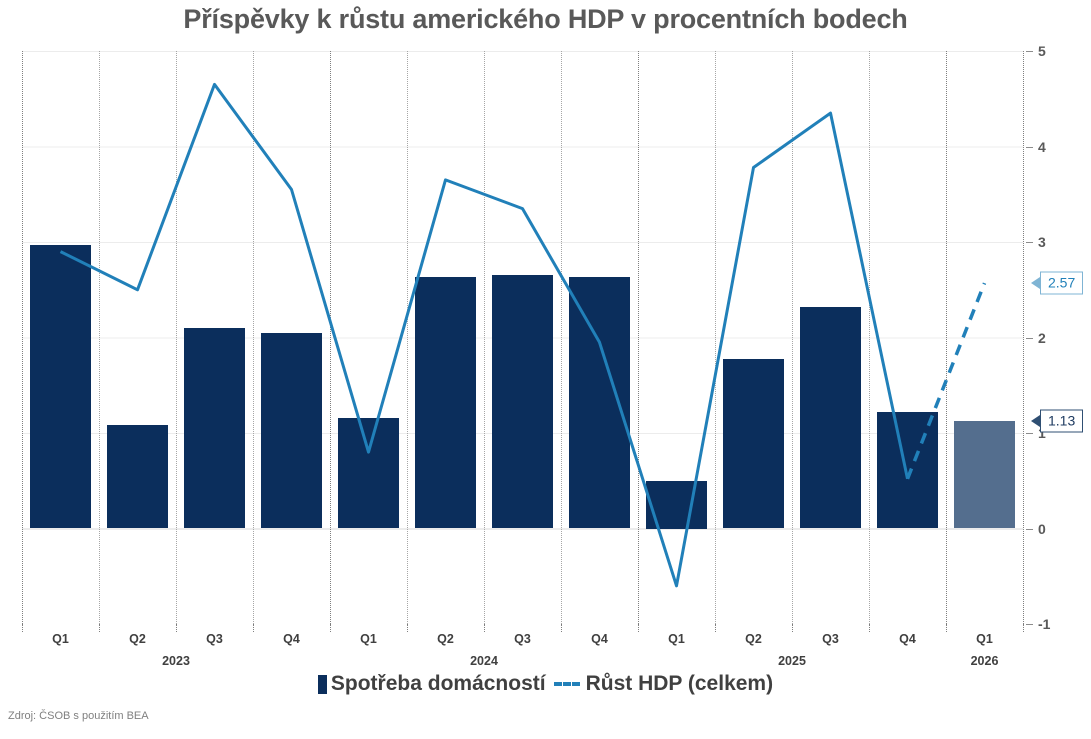 The image size is (1091, 739). What do you see at coordinates (1042, 337) in the screenshot?
I see `y-tick-label: 2` at bounding box center [1042, 337].